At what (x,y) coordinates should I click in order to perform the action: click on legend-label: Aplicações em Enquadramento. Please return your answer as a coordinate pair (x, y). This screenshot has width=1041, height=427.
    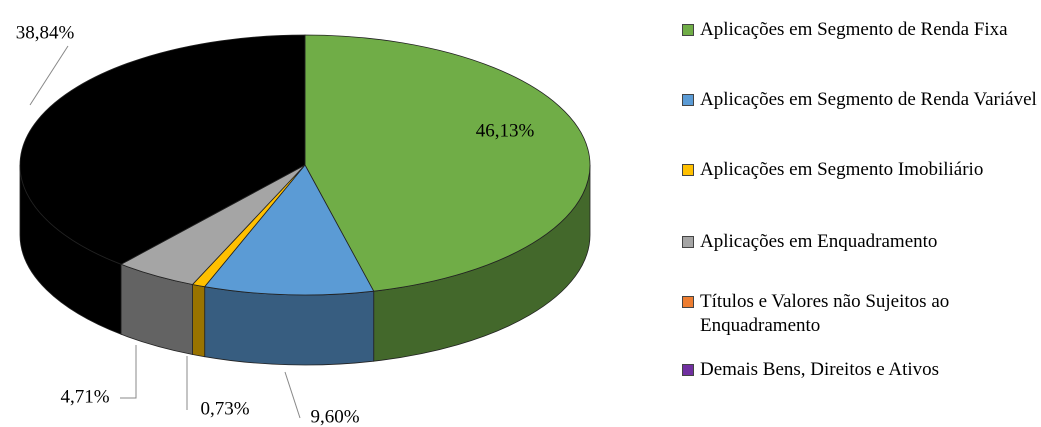
    Looking at the image, I should click on (819, 241).